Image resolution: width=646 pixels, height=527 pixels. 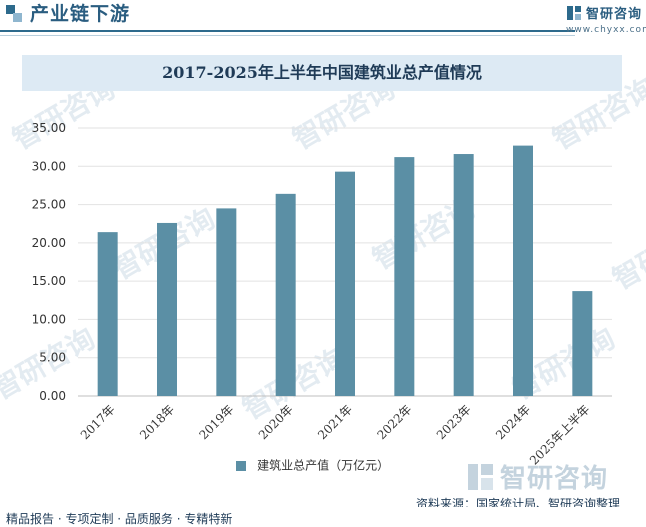 I want to click on x-tick-label: 2018年, so click(x=157, y=422).